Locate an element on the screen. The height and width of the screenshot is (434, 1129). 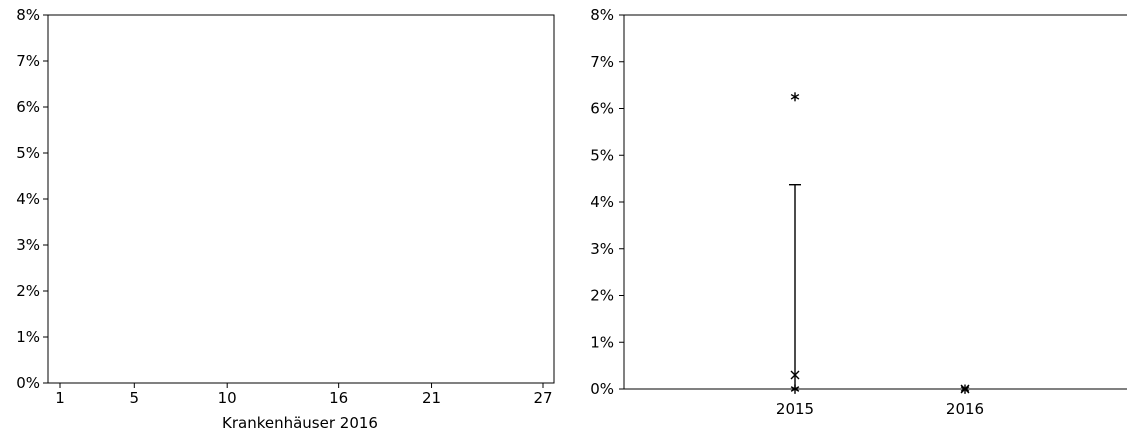
right-y-tick-label: 8% is located at coordinates (602, 15).